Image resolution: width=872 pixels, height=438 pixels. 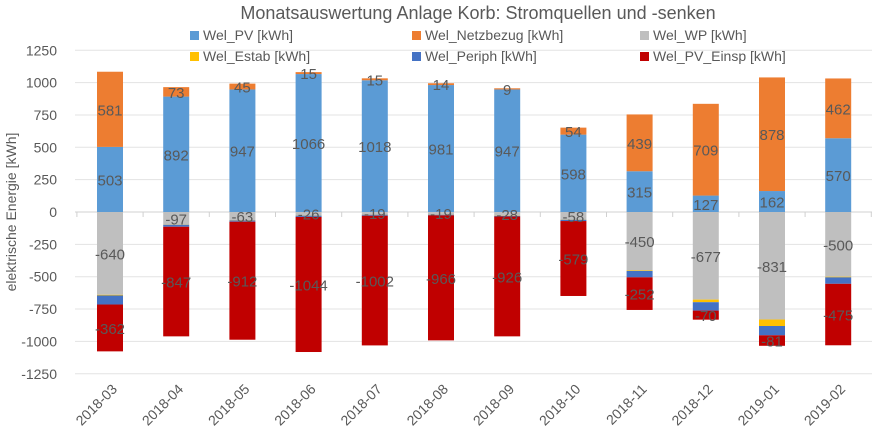 I want to click on x-tick-label: 2019-02, so click(x=825, y=405).